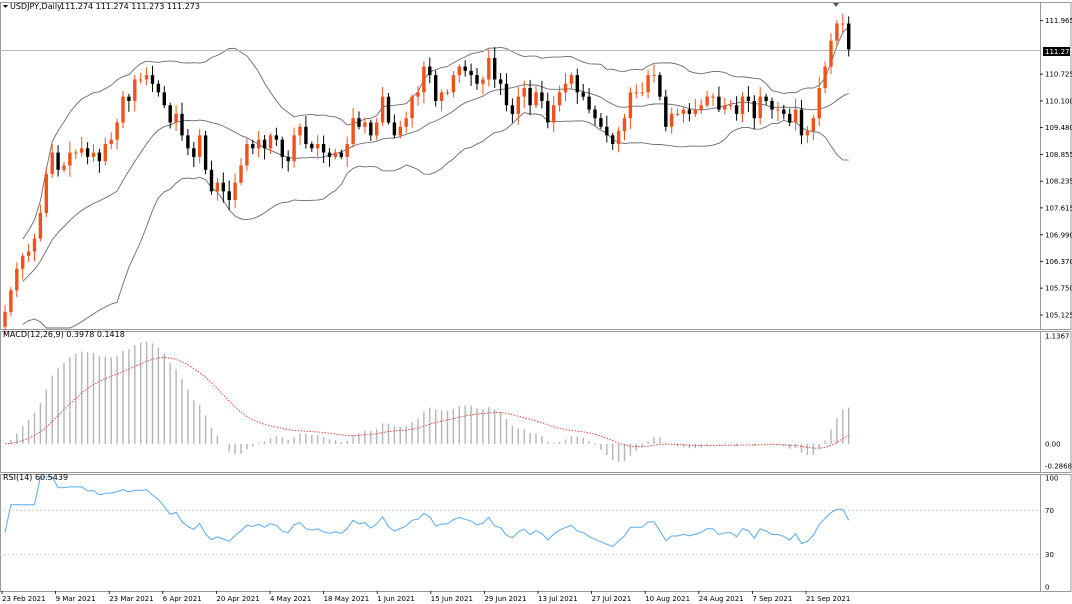 This screenshot has width=1072, height=604. I want to click on date-tick-label: 13 Jul 2021, so click(558, 599).